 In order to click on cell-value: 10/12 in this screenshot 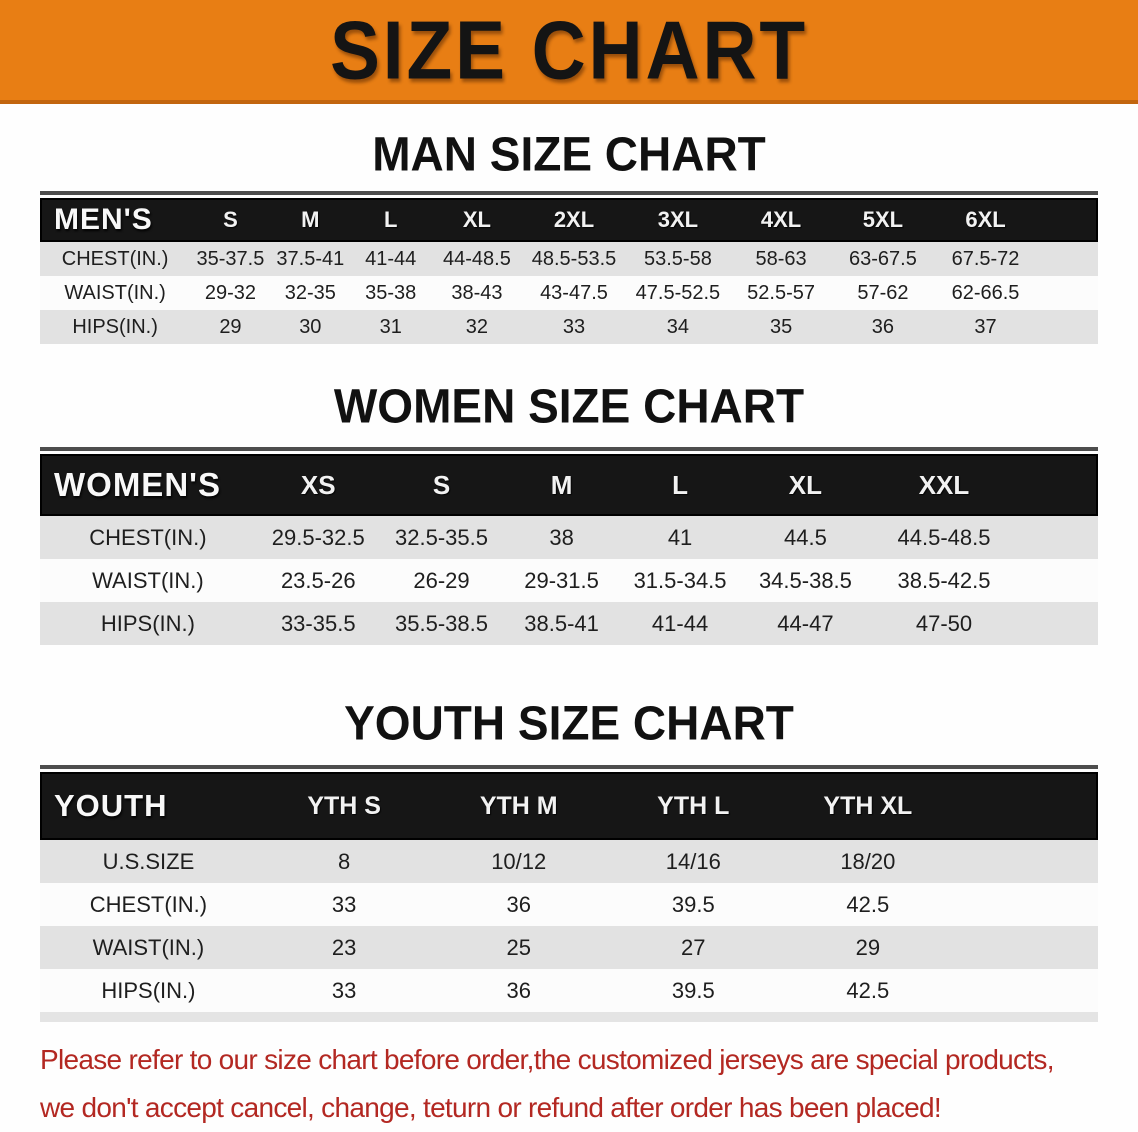, I will do `click(519, 861)`.